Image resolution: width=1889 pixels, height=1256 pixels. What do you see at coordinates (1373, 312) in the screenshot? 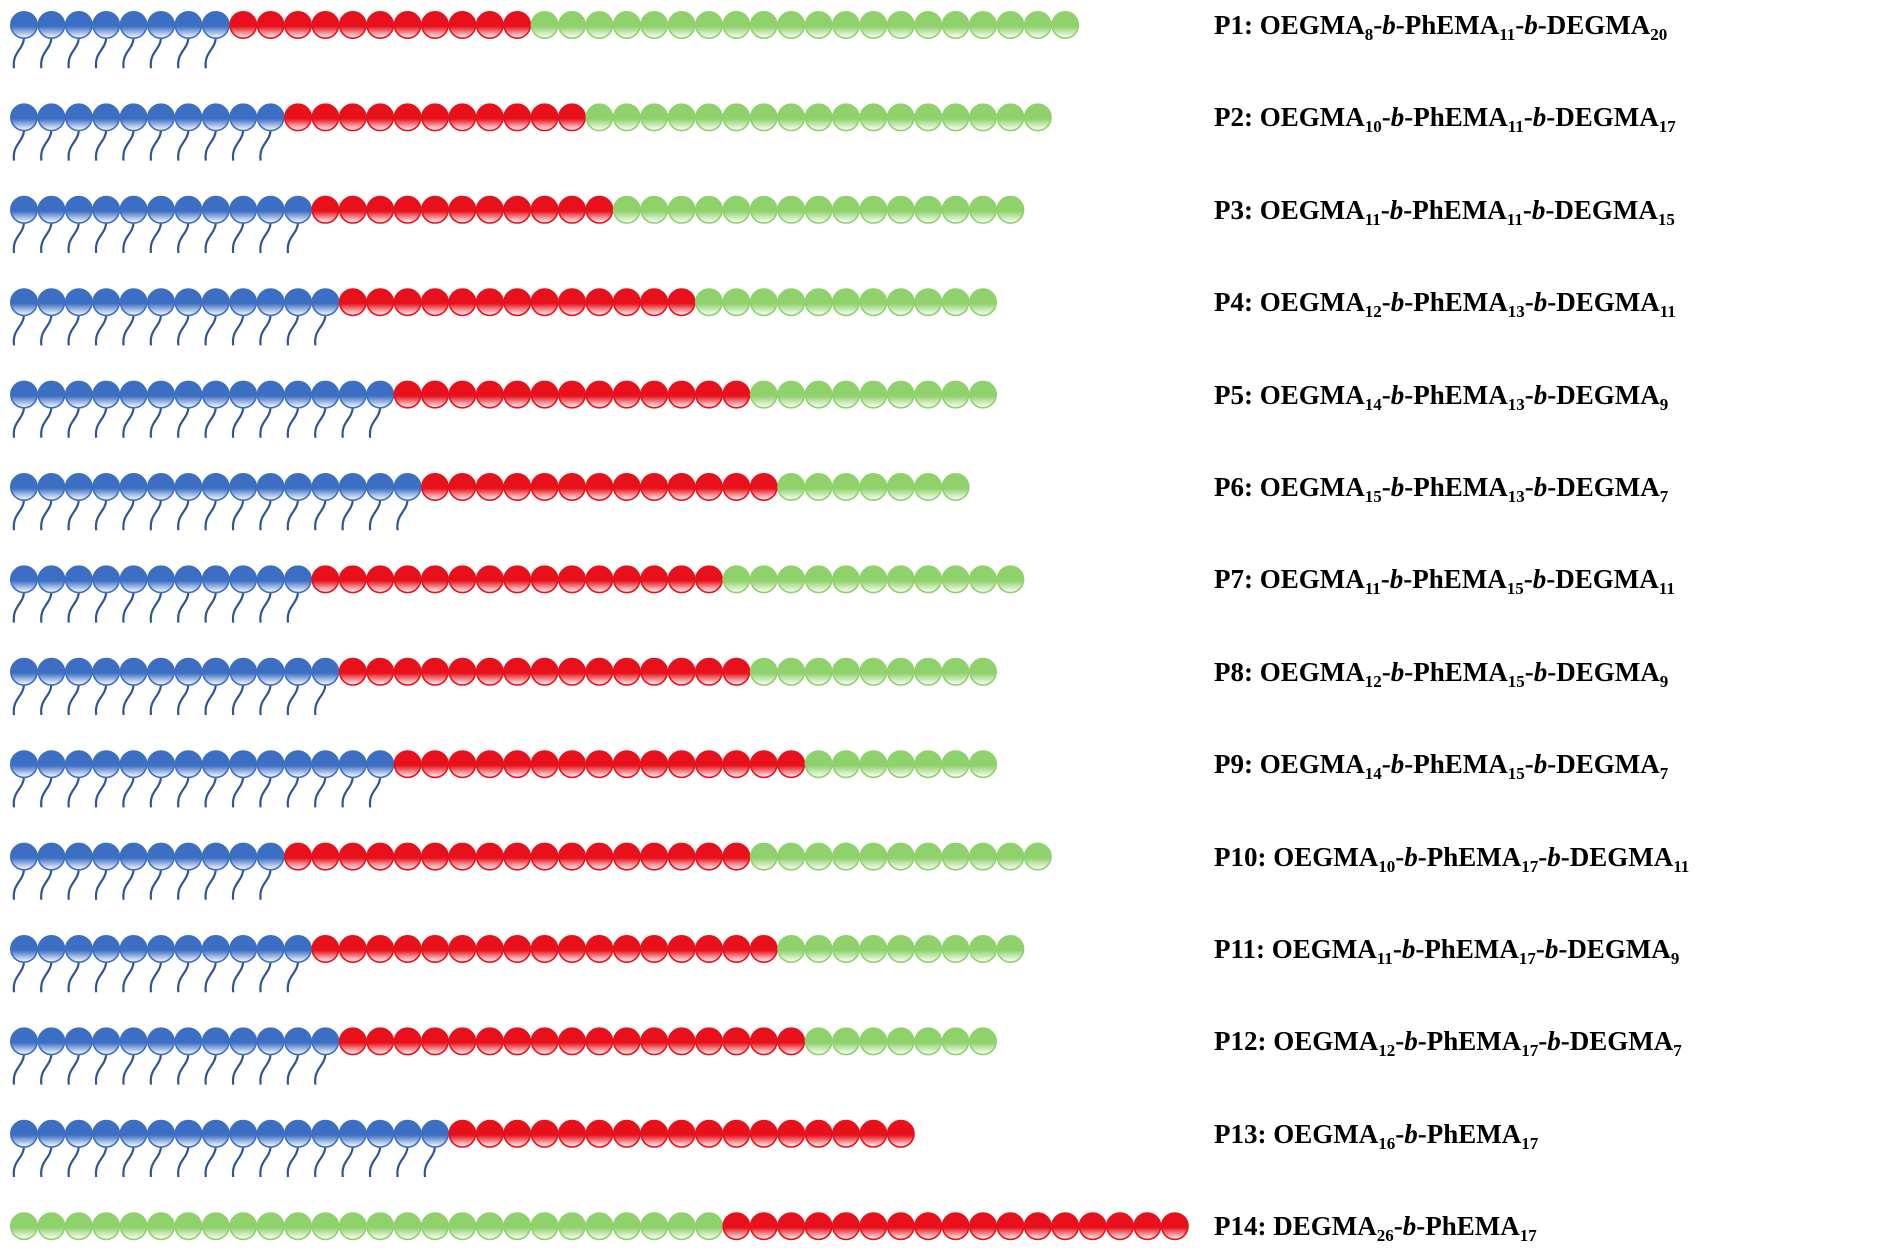
I see `block-count: 12` at bounding box center [1373, 312].